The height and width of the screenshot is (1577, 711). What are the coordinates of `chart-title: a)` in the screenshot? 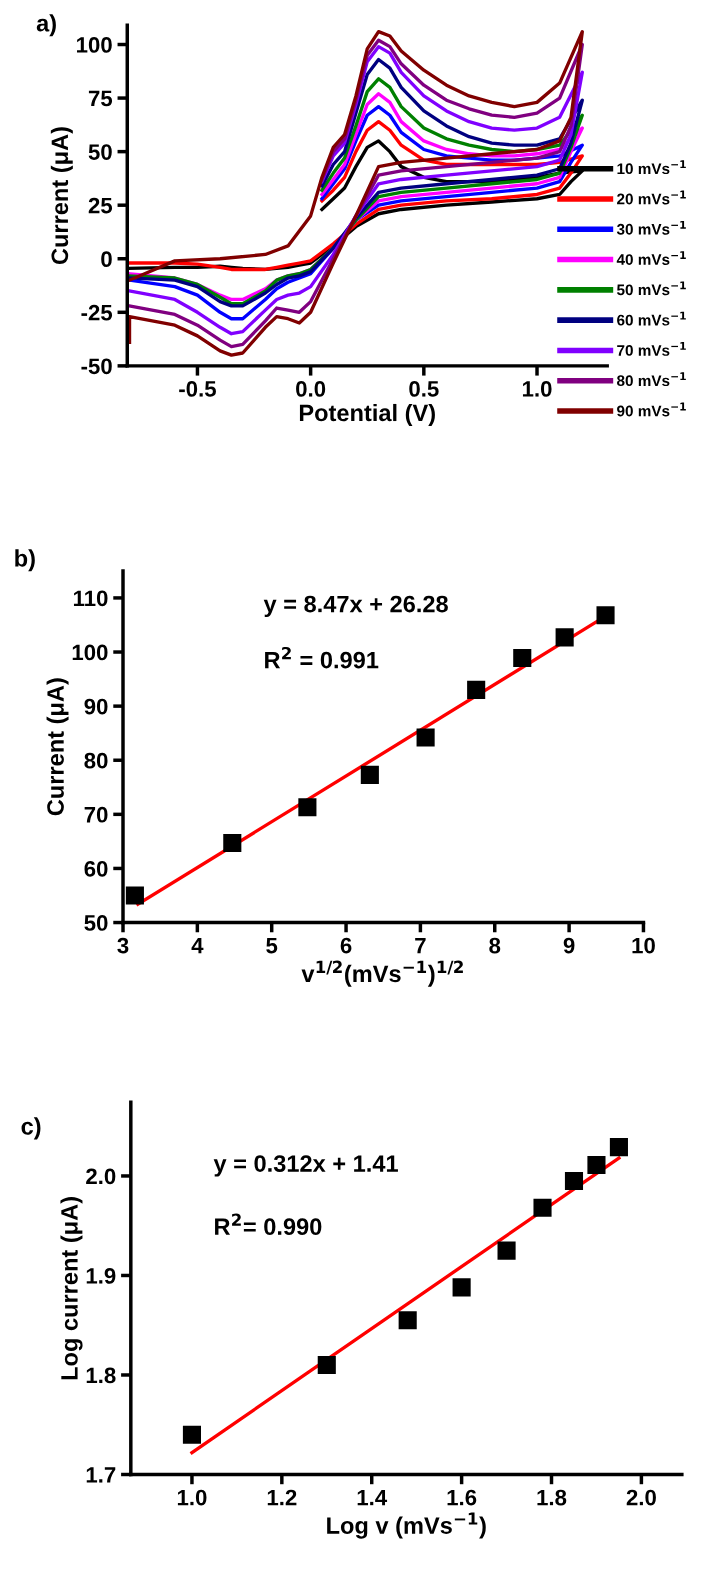 It's located at (46, 25).